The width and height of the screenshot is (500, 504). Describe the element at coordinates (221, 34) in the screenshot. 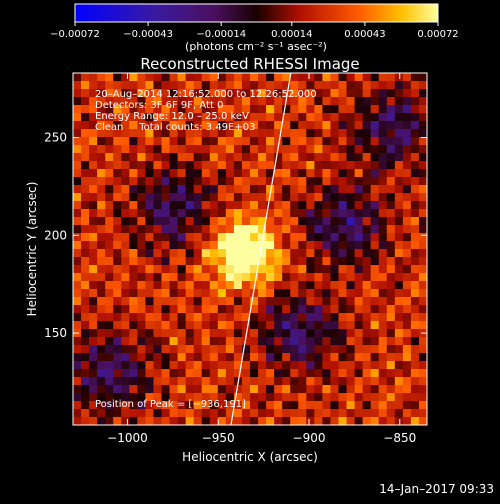

I see `colorbar-tick-label: −0.00014` at that location.